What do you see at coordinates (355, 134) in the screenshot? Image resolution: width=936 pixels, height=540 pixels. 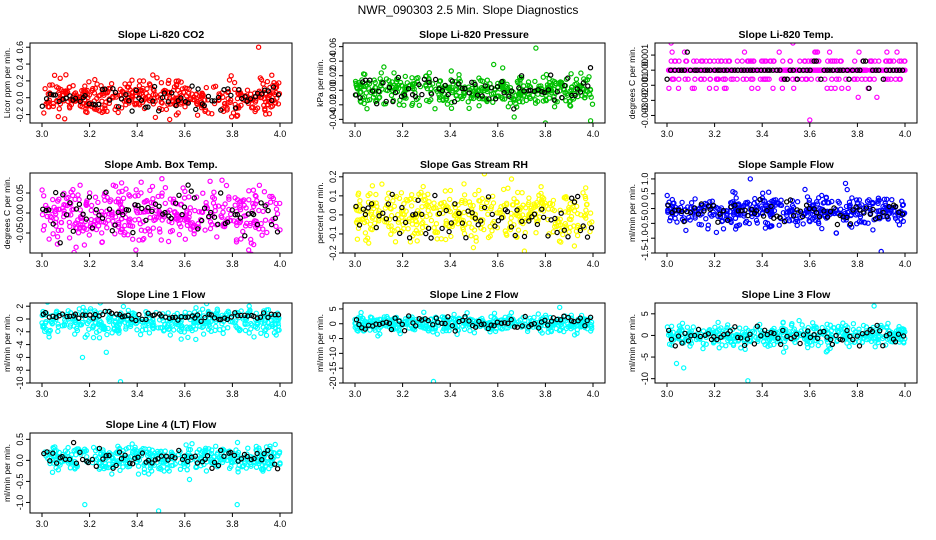 I see `x-tick-label: 3.0` at bounding box center [355, 134].